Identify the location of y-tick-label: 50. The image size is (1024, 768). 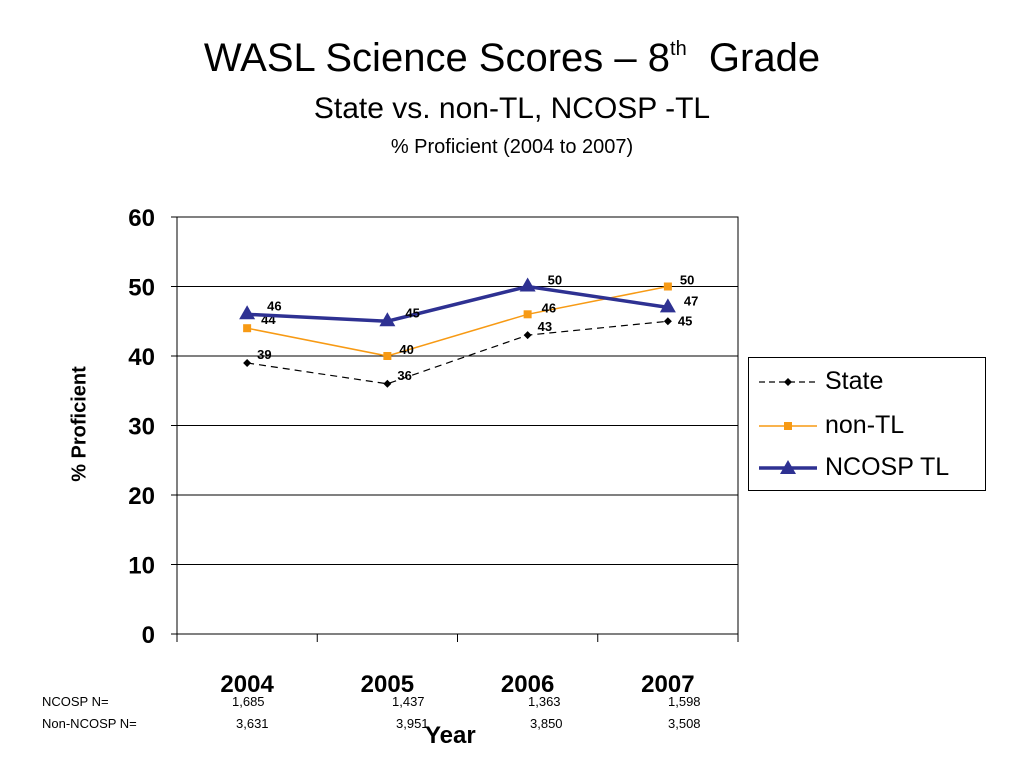
(141, 288).